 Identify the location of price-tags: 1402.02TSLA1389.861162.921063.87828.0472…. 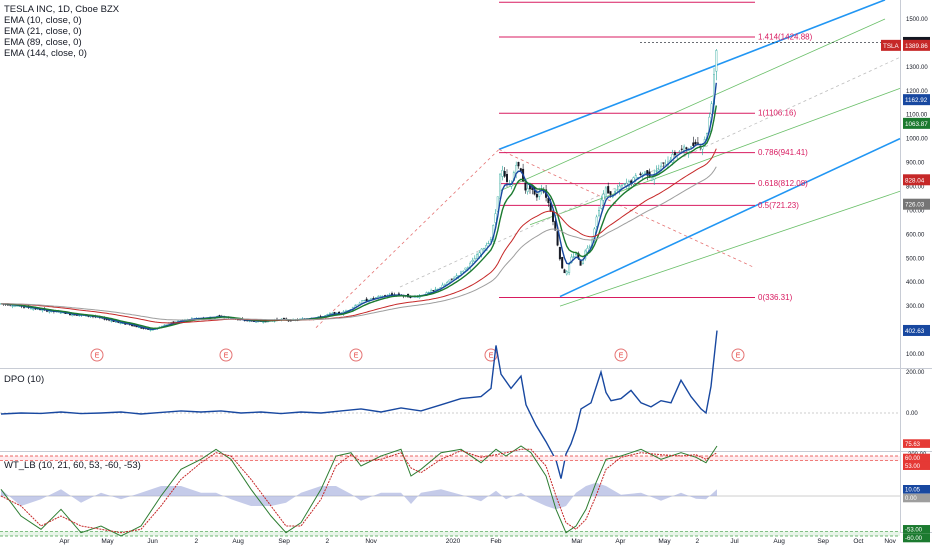
(905, 123).